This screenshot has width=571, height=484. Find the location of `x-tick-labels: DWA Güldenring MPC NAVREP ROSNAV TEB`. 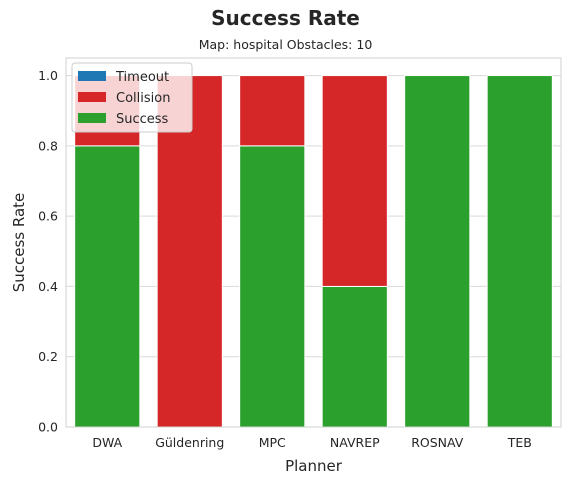

x-tick-labels: DWA Güldenring MPC NAVREP ROSNAV TEB is located at coordinates (311, 442).